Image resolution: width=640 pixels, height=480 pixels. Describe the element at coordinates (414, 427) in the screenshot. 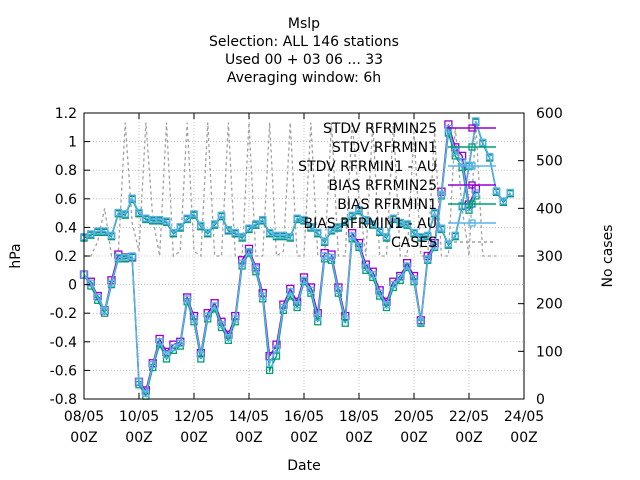

I see `x-tick-label: 20/05 00Z` at that location.